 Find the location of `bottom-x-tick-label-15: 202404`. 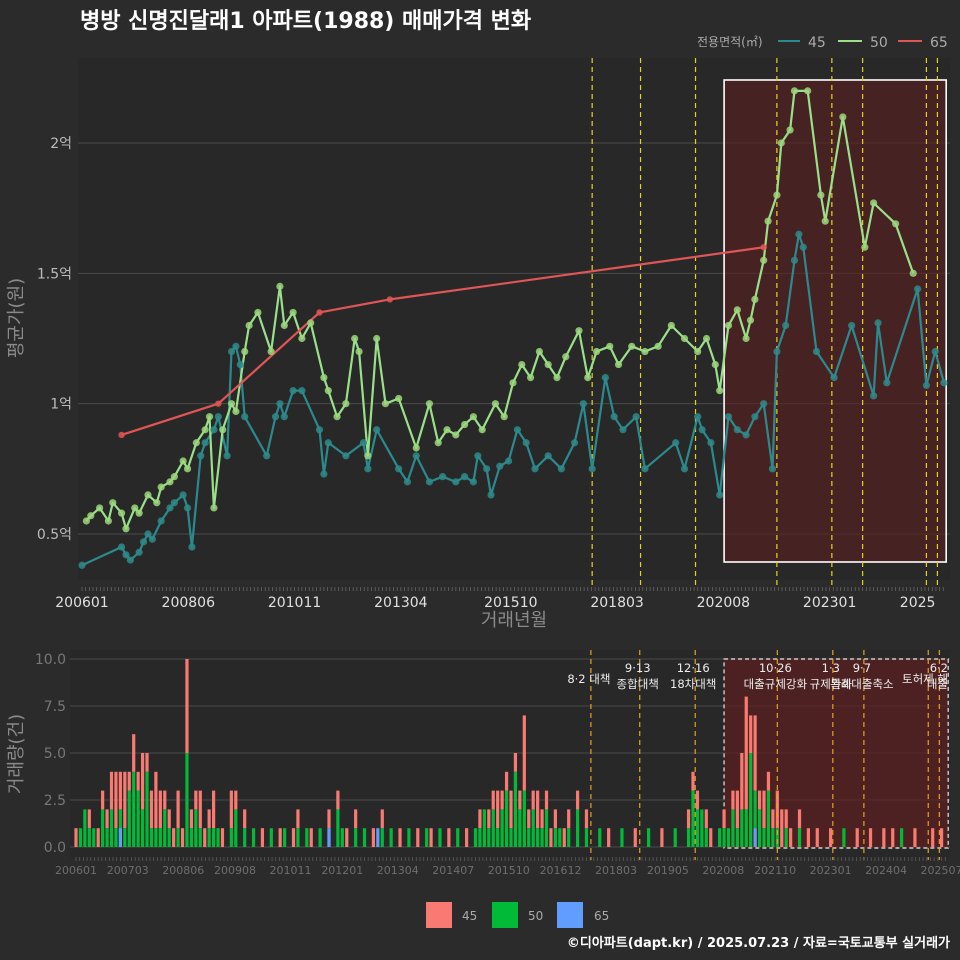

bottom-x-tick-label-15: 202404 is located at coordinates (886, 870).